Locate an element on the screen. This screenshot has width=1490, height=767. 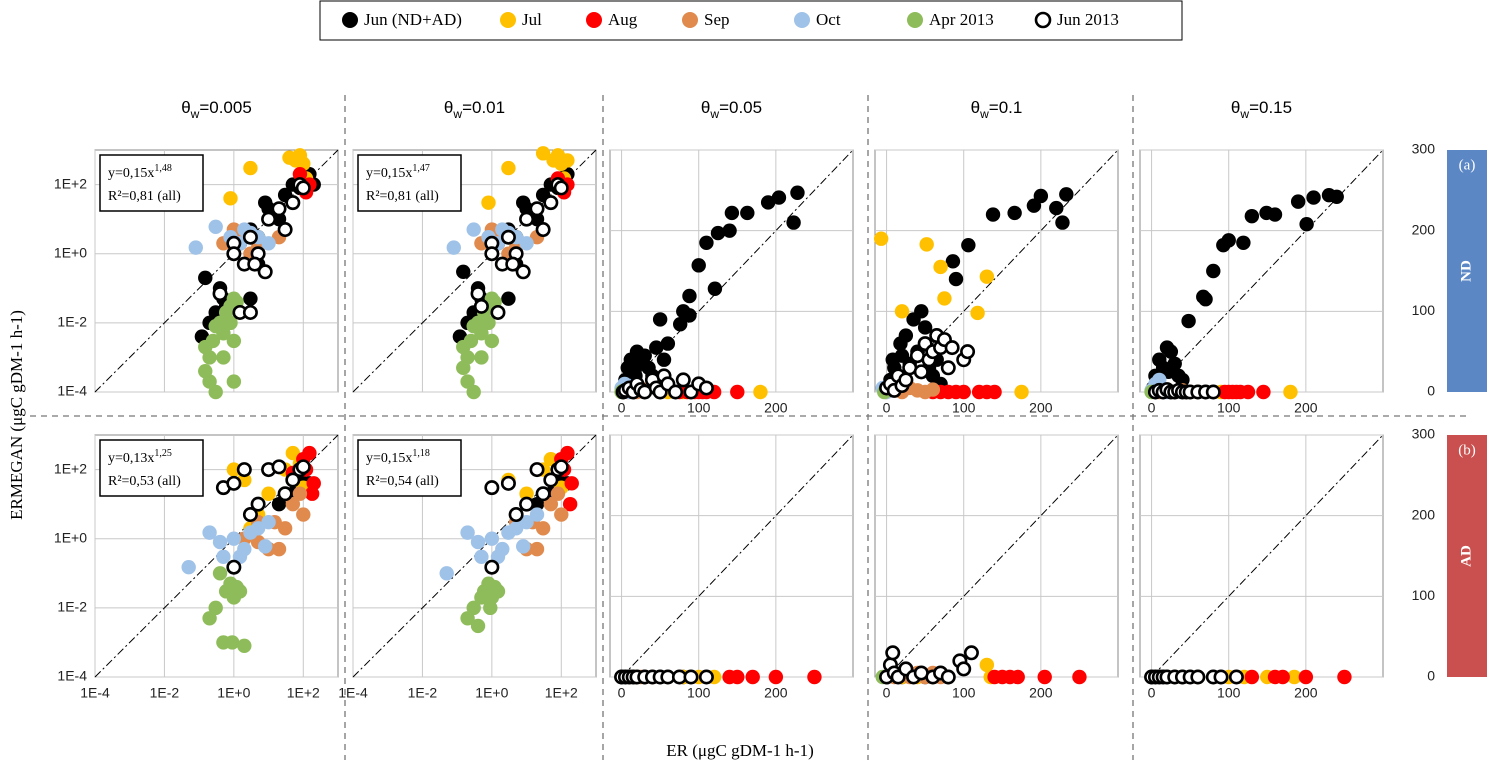
y-tick-label: 200 is located at coordinates (1424, 229).